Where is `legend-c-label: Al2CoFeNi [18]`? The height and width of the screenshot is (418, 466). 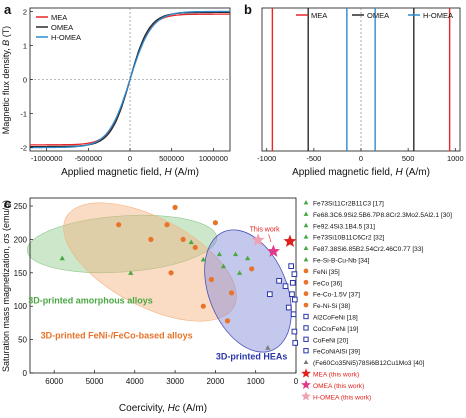 legend-c-label: Al2CoFeNi [18] is located at coordinates (335, 318).